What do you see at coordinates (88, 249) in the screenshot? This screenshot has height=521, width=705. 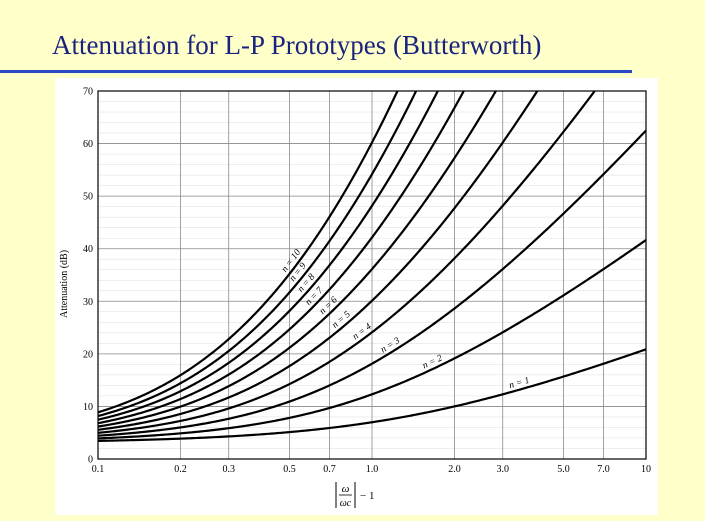 I see `y-tick-label: 40` at bounding box center [88, 249].